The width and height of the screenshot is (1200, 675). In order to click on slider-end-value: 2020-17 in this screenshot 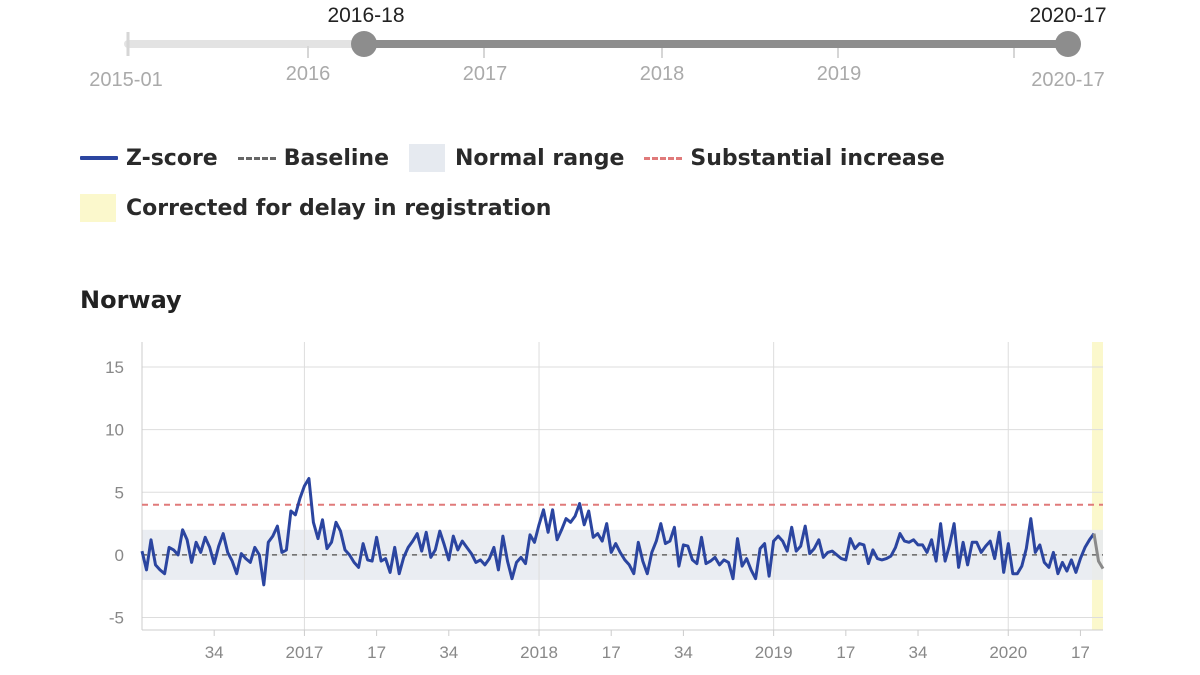, I will do `click(1067, 15)`.